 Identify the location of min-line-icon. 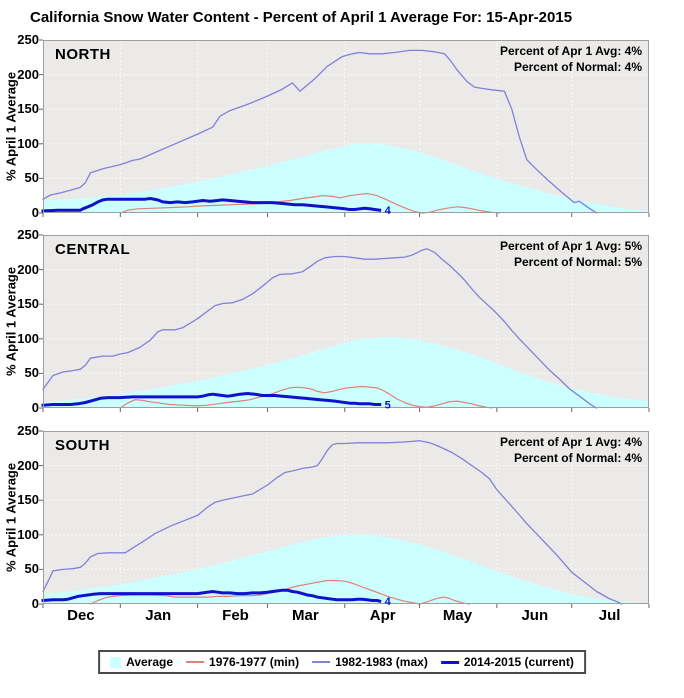
(195, 662).